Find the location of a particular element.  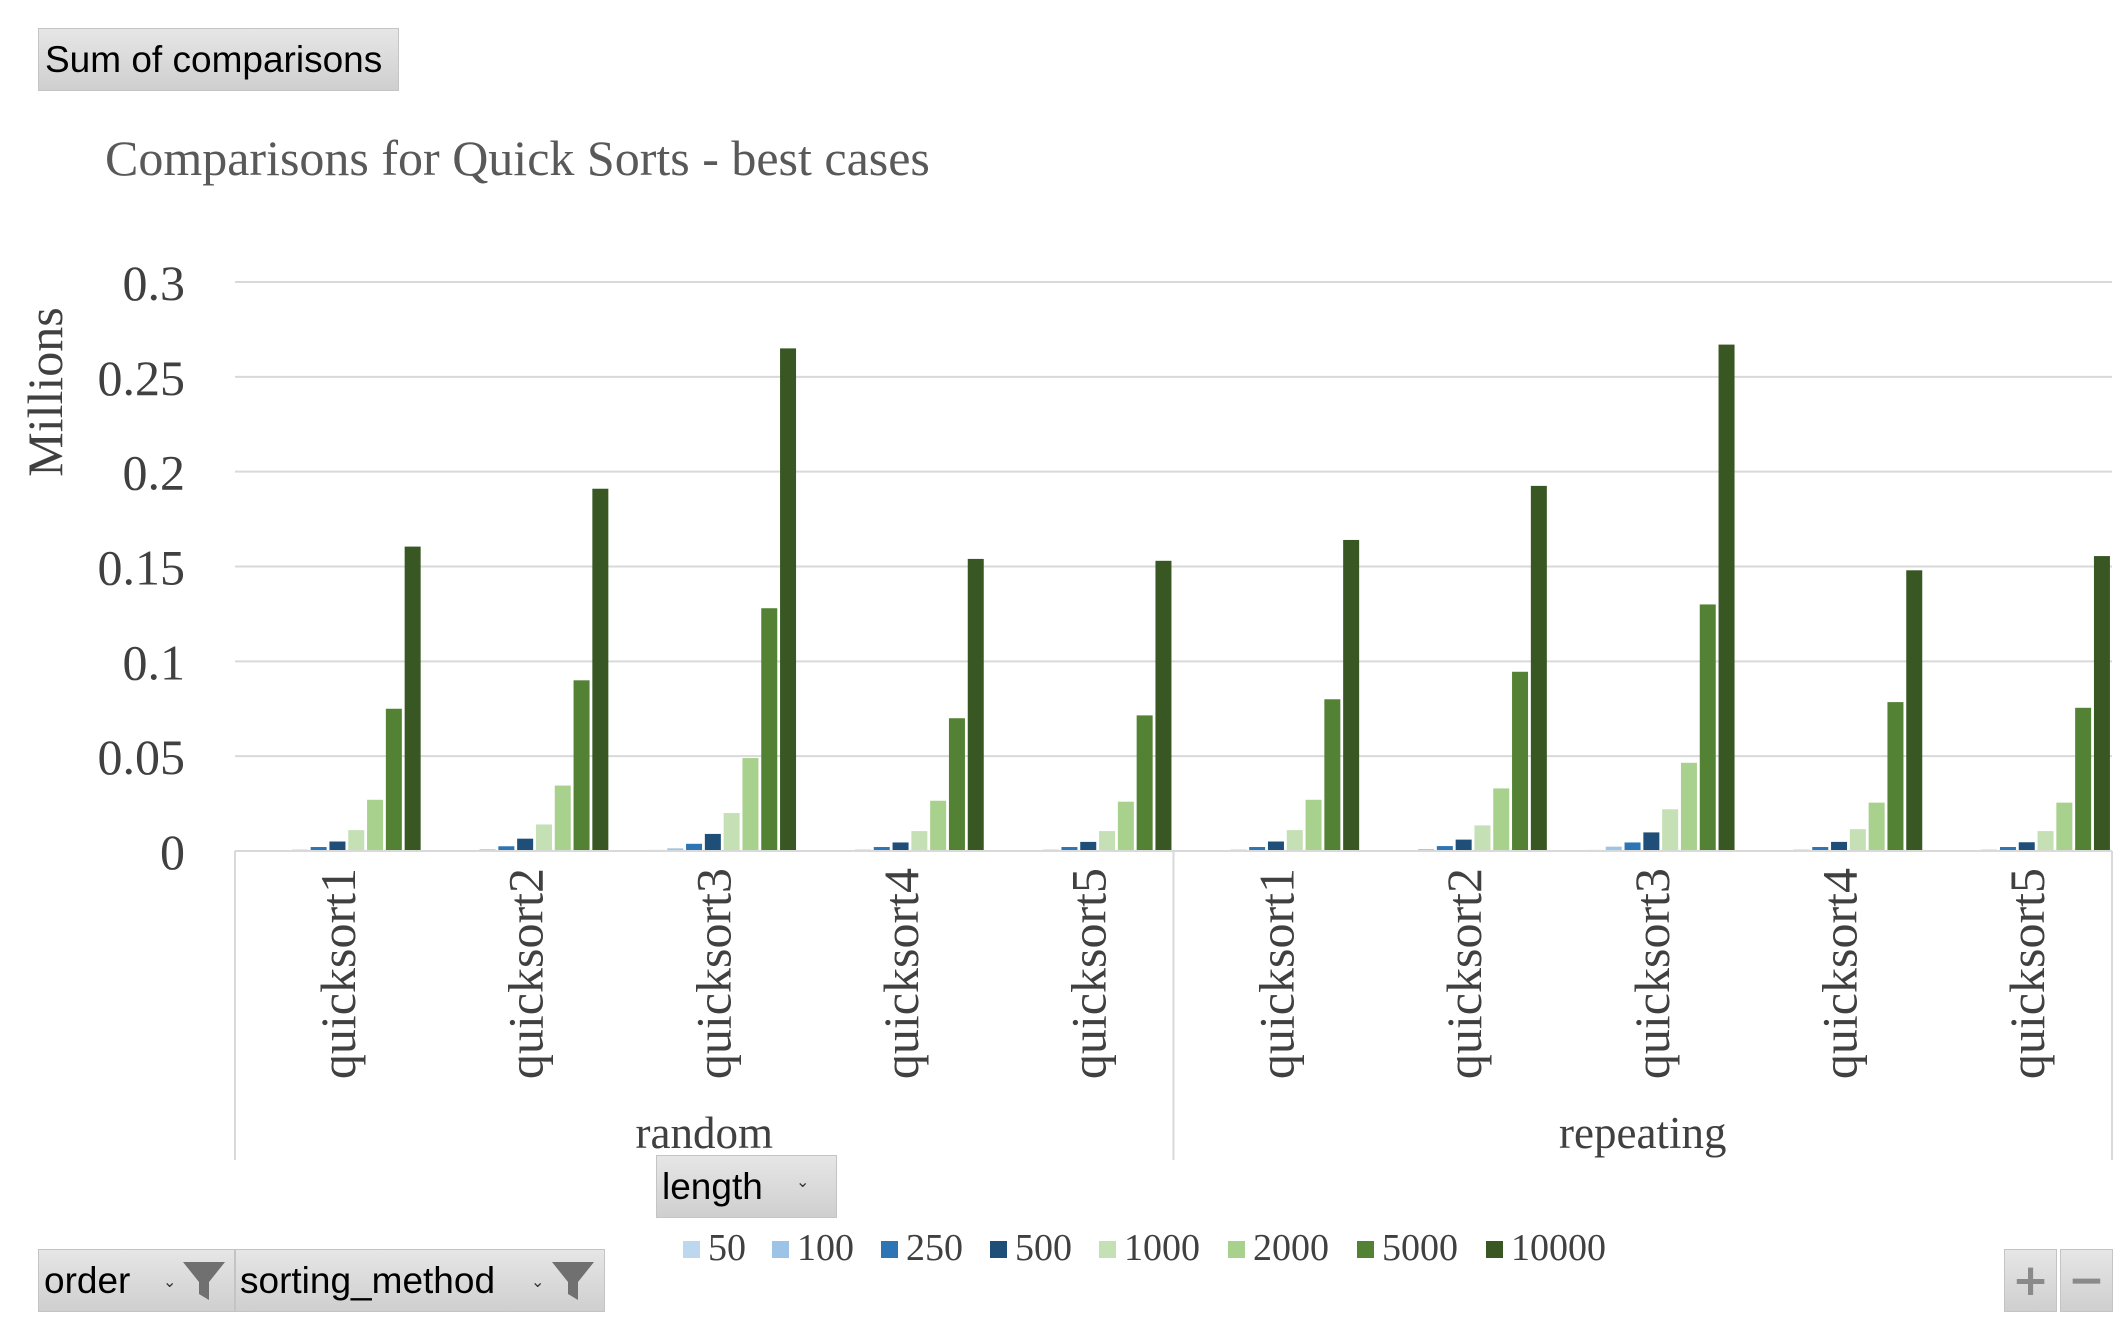

y-tick-label: 0.25 is located at coordinates (142, 378).